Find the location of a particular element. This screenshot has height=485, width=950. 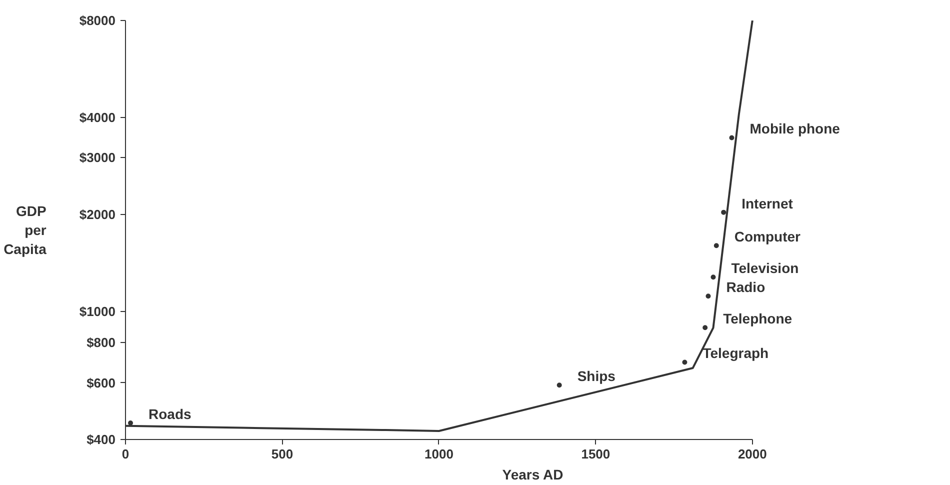

x-tick-label: 1000 is located at coordinates (439, 454).